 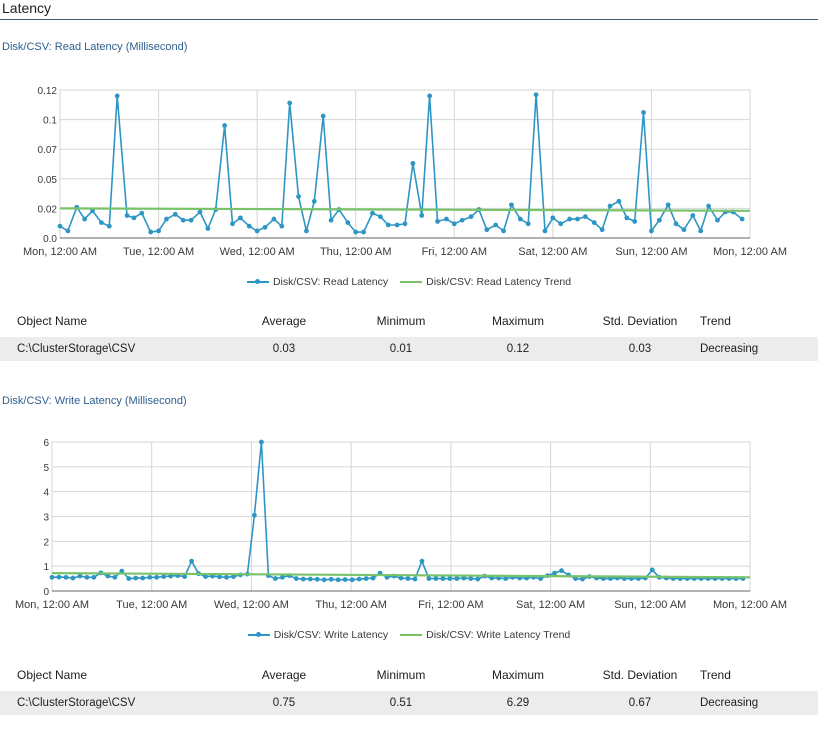 I want to click on std-deviation-cell: 0.03, so click(x=640, y=349).